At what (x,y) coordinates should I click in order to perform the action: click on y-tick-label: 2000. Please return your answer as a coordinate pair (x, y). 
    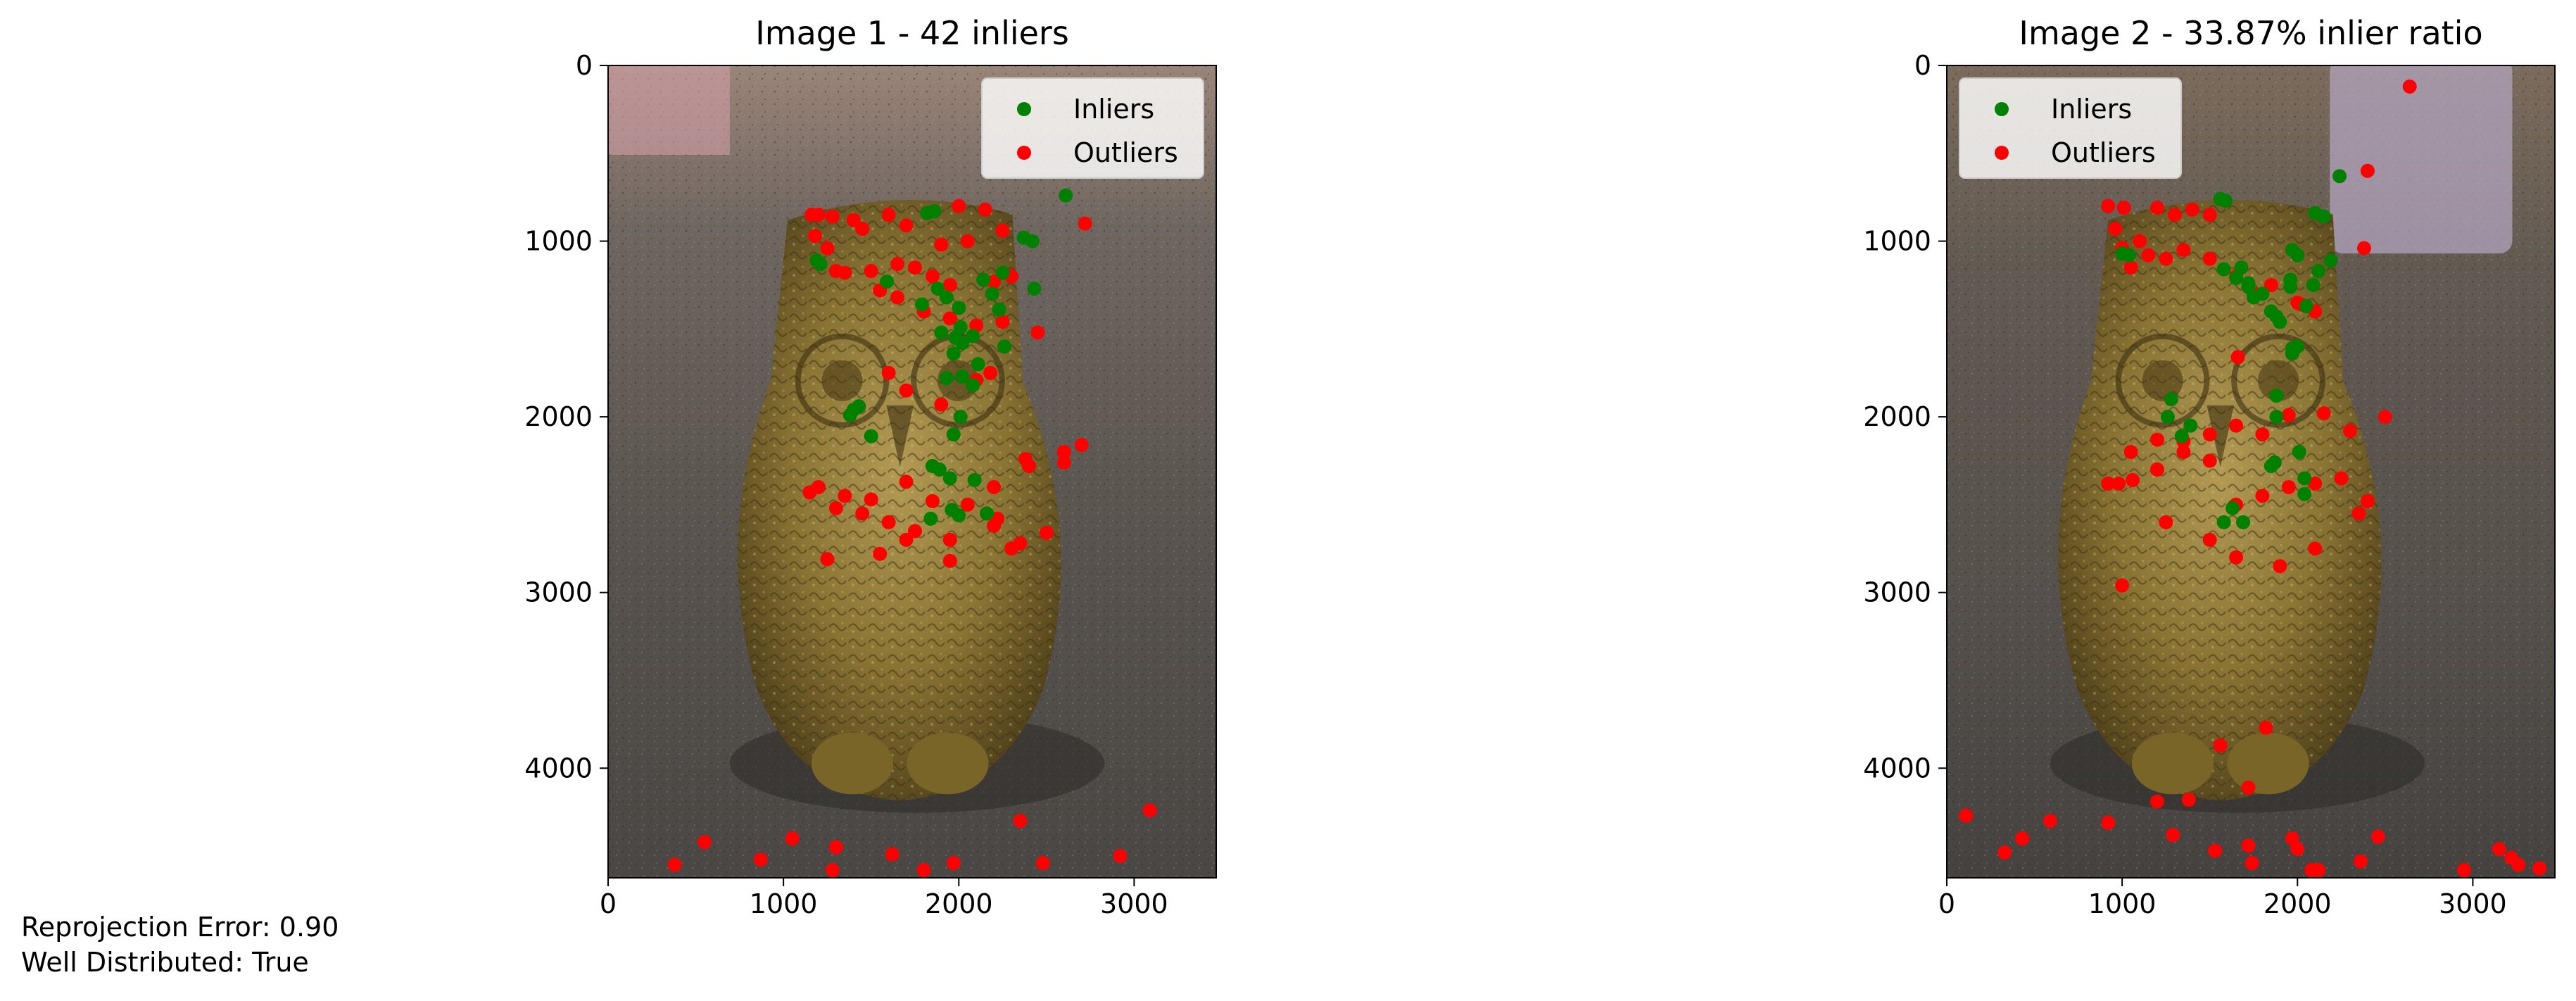
    Looking at the image, I should click on (1897, 417).